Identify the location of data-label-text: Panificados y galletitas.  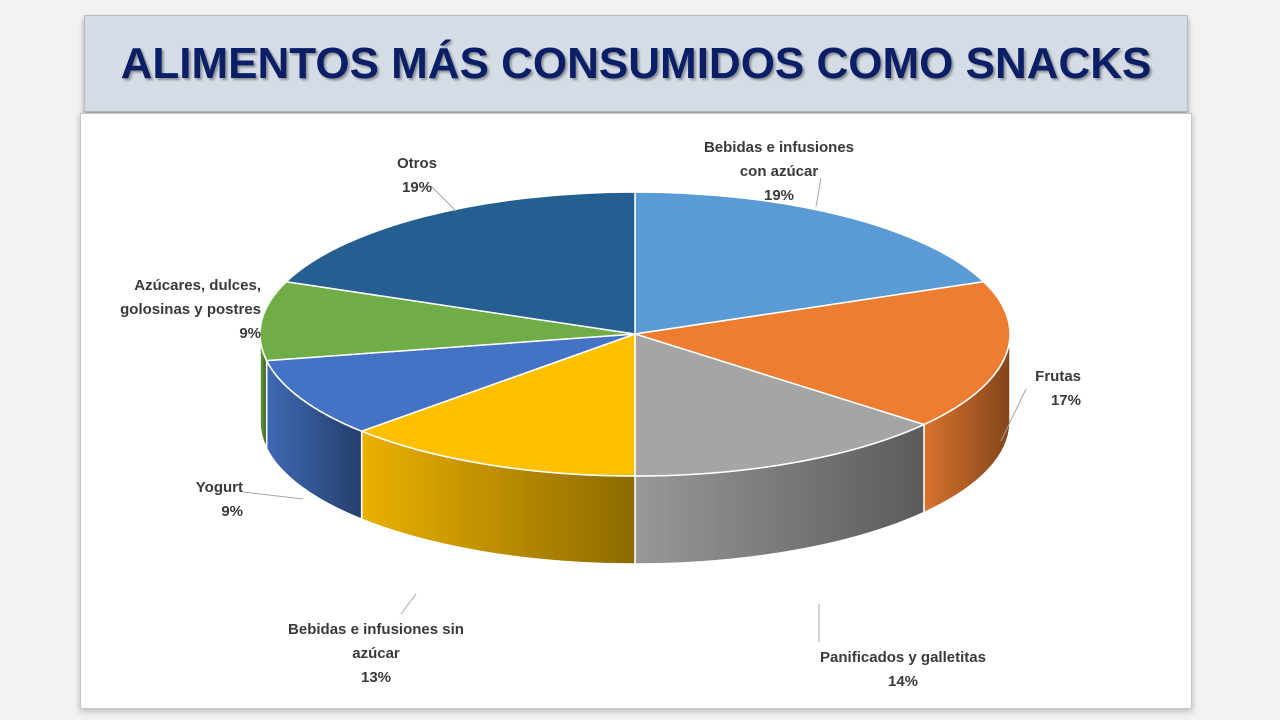
(903, 657).